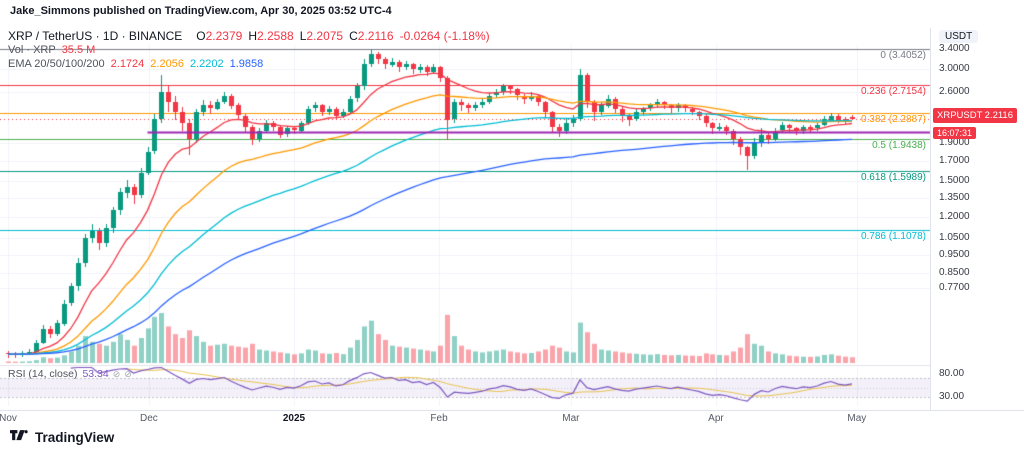 The height and width of the screenshot is (453, 1024). I want to click on ema-value: 1.9858, so click(246, 64).